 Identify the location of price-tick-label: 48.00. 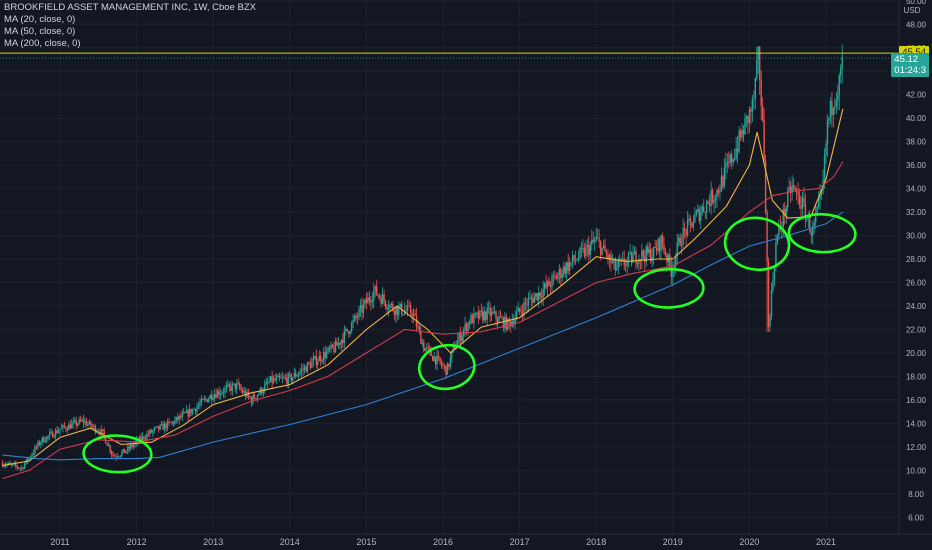
(916, 24).